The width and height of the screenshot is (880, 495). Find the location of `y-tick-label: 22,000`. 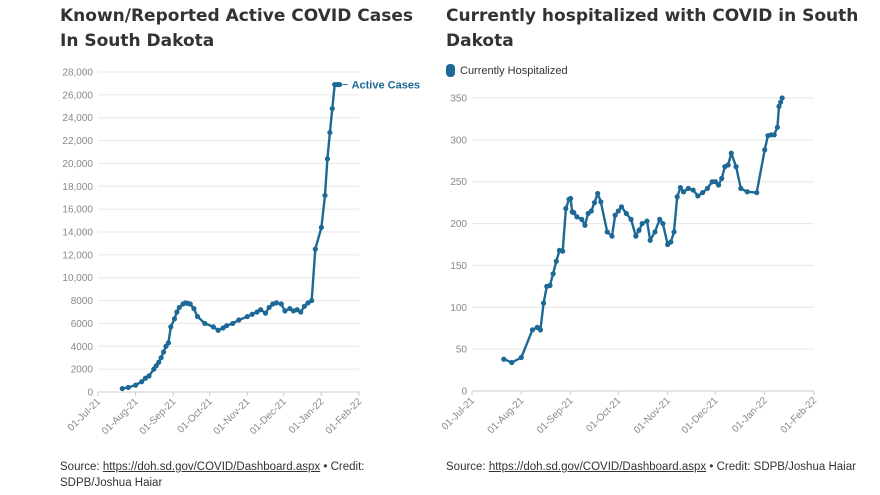

y-tick-label: 22,000 is located at coordinates (77, 141).